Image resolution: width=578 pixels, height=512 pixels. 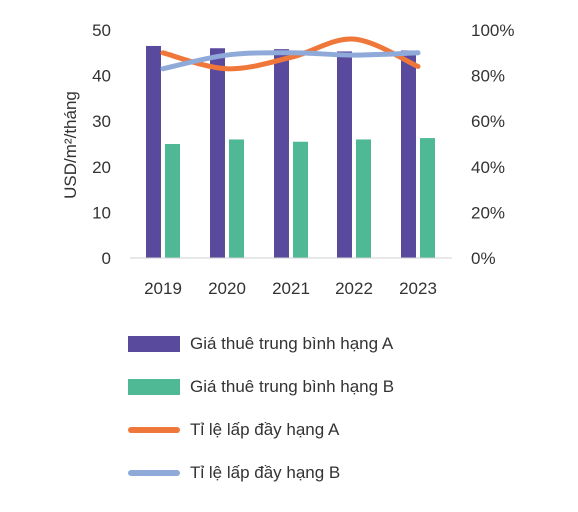 What do you see at coordinates (418, 288) in the screenshot?
I see `x-tick-label: 2023` at bounding box center [418, 288].